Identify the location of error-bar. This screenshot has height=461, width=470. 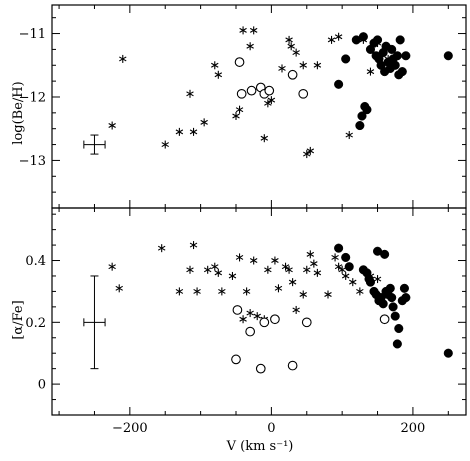
(94, 322).